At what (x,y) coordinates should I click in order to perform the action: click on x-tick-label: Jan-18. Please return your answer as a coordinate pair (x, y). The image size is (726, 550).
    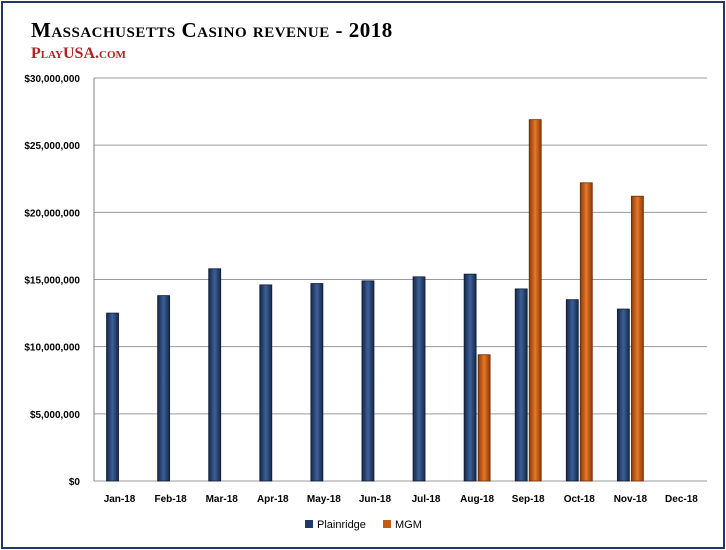
    Looking at the image, I should click on (120, 499).